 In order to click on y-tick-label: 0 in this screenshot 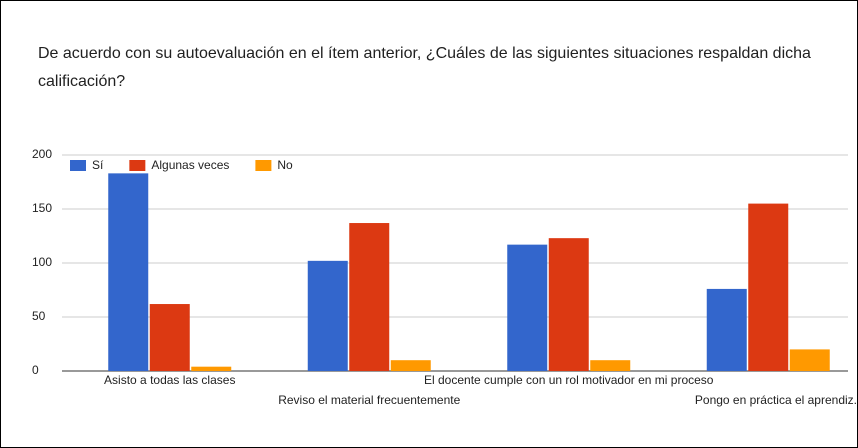, I will do `click(35, 370)`.